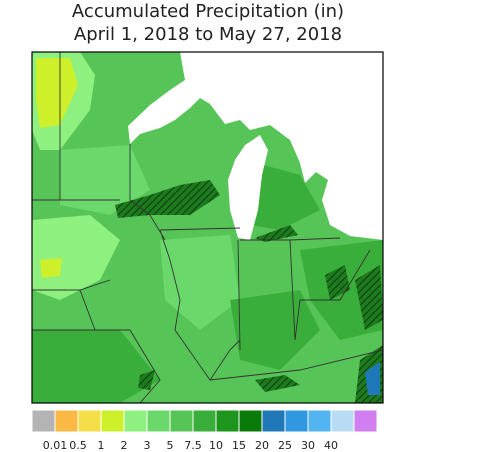 This screenshot has width=500, height=452. What do you see at coordinates (55, 445) in the screenshot?
I see `legend-label: 0.01` at bounding box center [55, 445].